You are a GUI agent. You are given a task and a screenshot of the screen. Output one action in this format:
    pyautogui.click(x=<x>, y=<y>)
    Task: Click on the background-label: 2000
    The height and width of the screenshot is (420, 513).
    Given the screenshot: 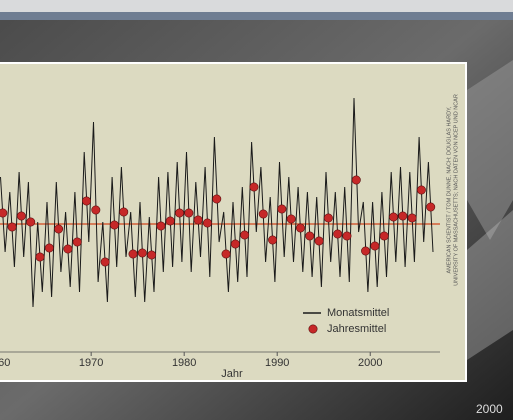 What is the action you would take?
    pyautogui.click(x=489, y=409)
    